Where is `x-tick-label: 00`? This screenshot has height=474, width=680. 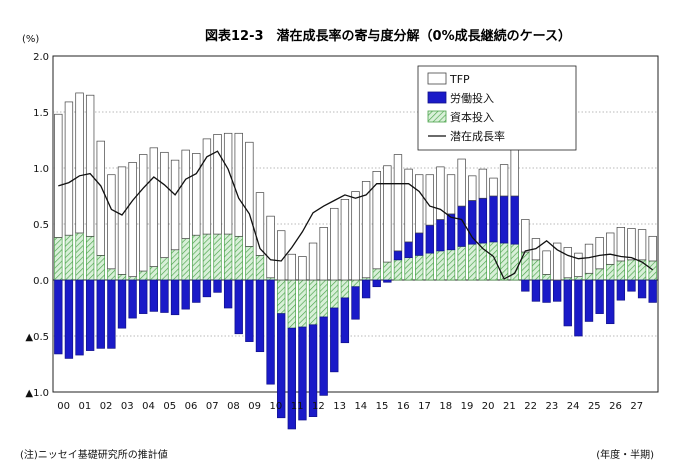 x-tick-label: 00 is located at coordinates (63, 406).